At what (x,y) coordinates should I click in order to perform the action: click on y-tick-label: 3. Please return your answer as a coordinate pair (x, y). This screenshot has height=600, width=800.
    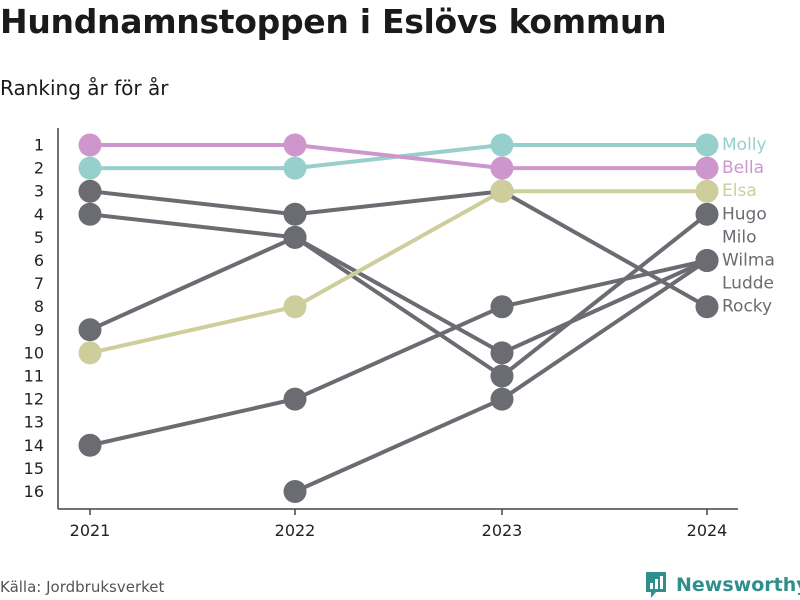
    Looking at the image, I should click on (39, 191).